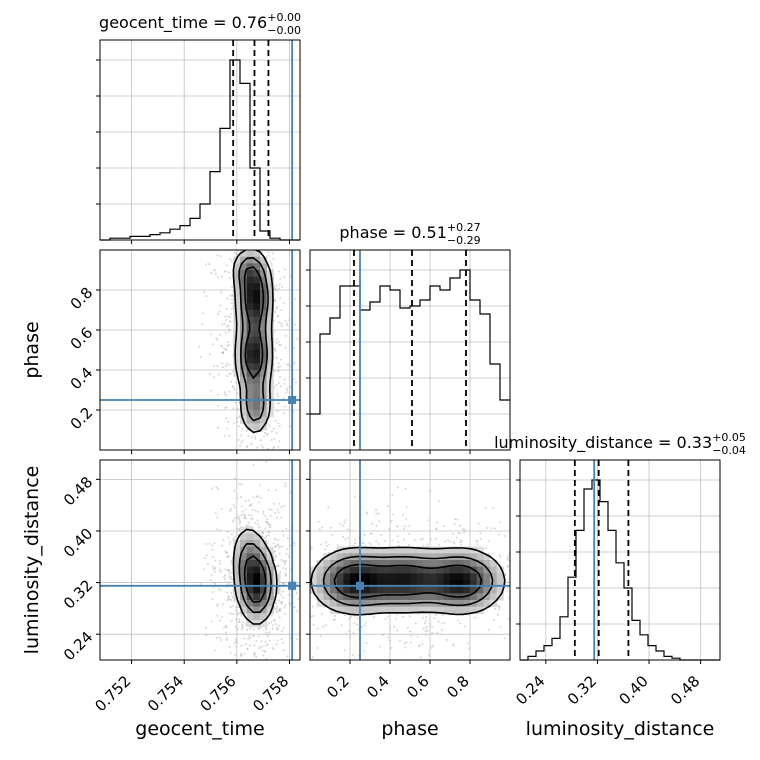 Image resolution: width=760 pixels, height=760 pixels. I want to click on panel-geocent_time-luminosity_distance, so click(200, 560).